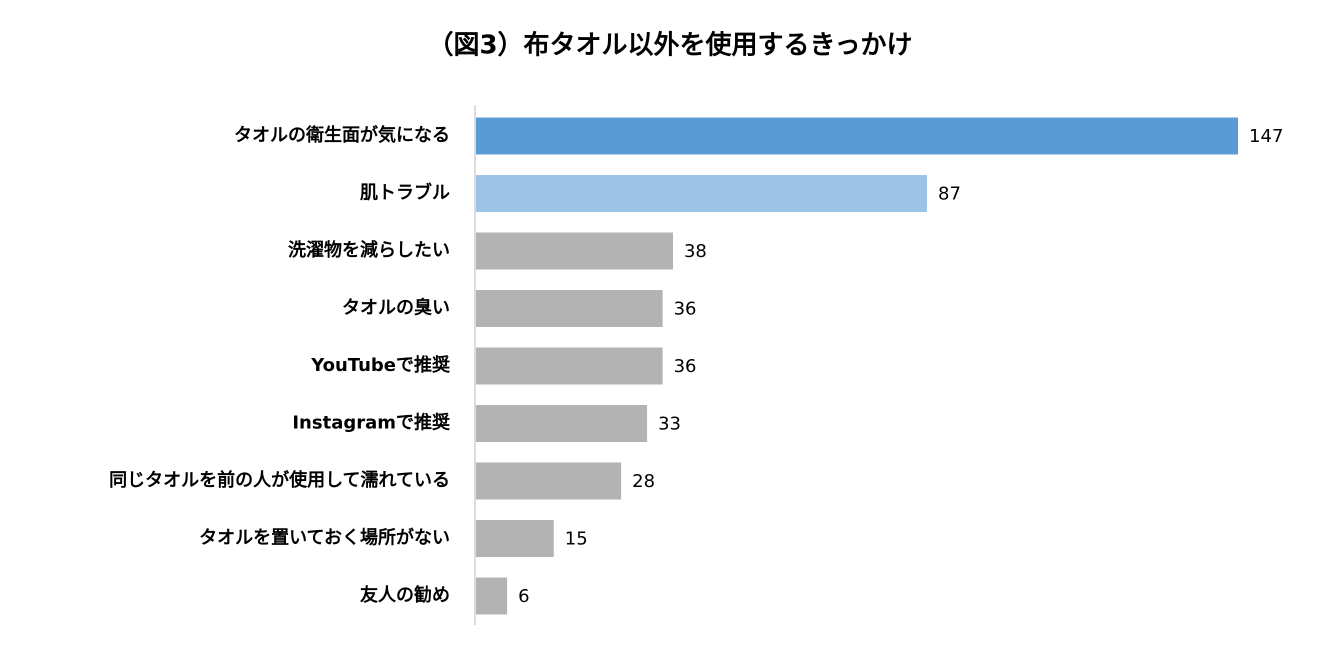  I want to click on value-label: 6, so click(523, 596).